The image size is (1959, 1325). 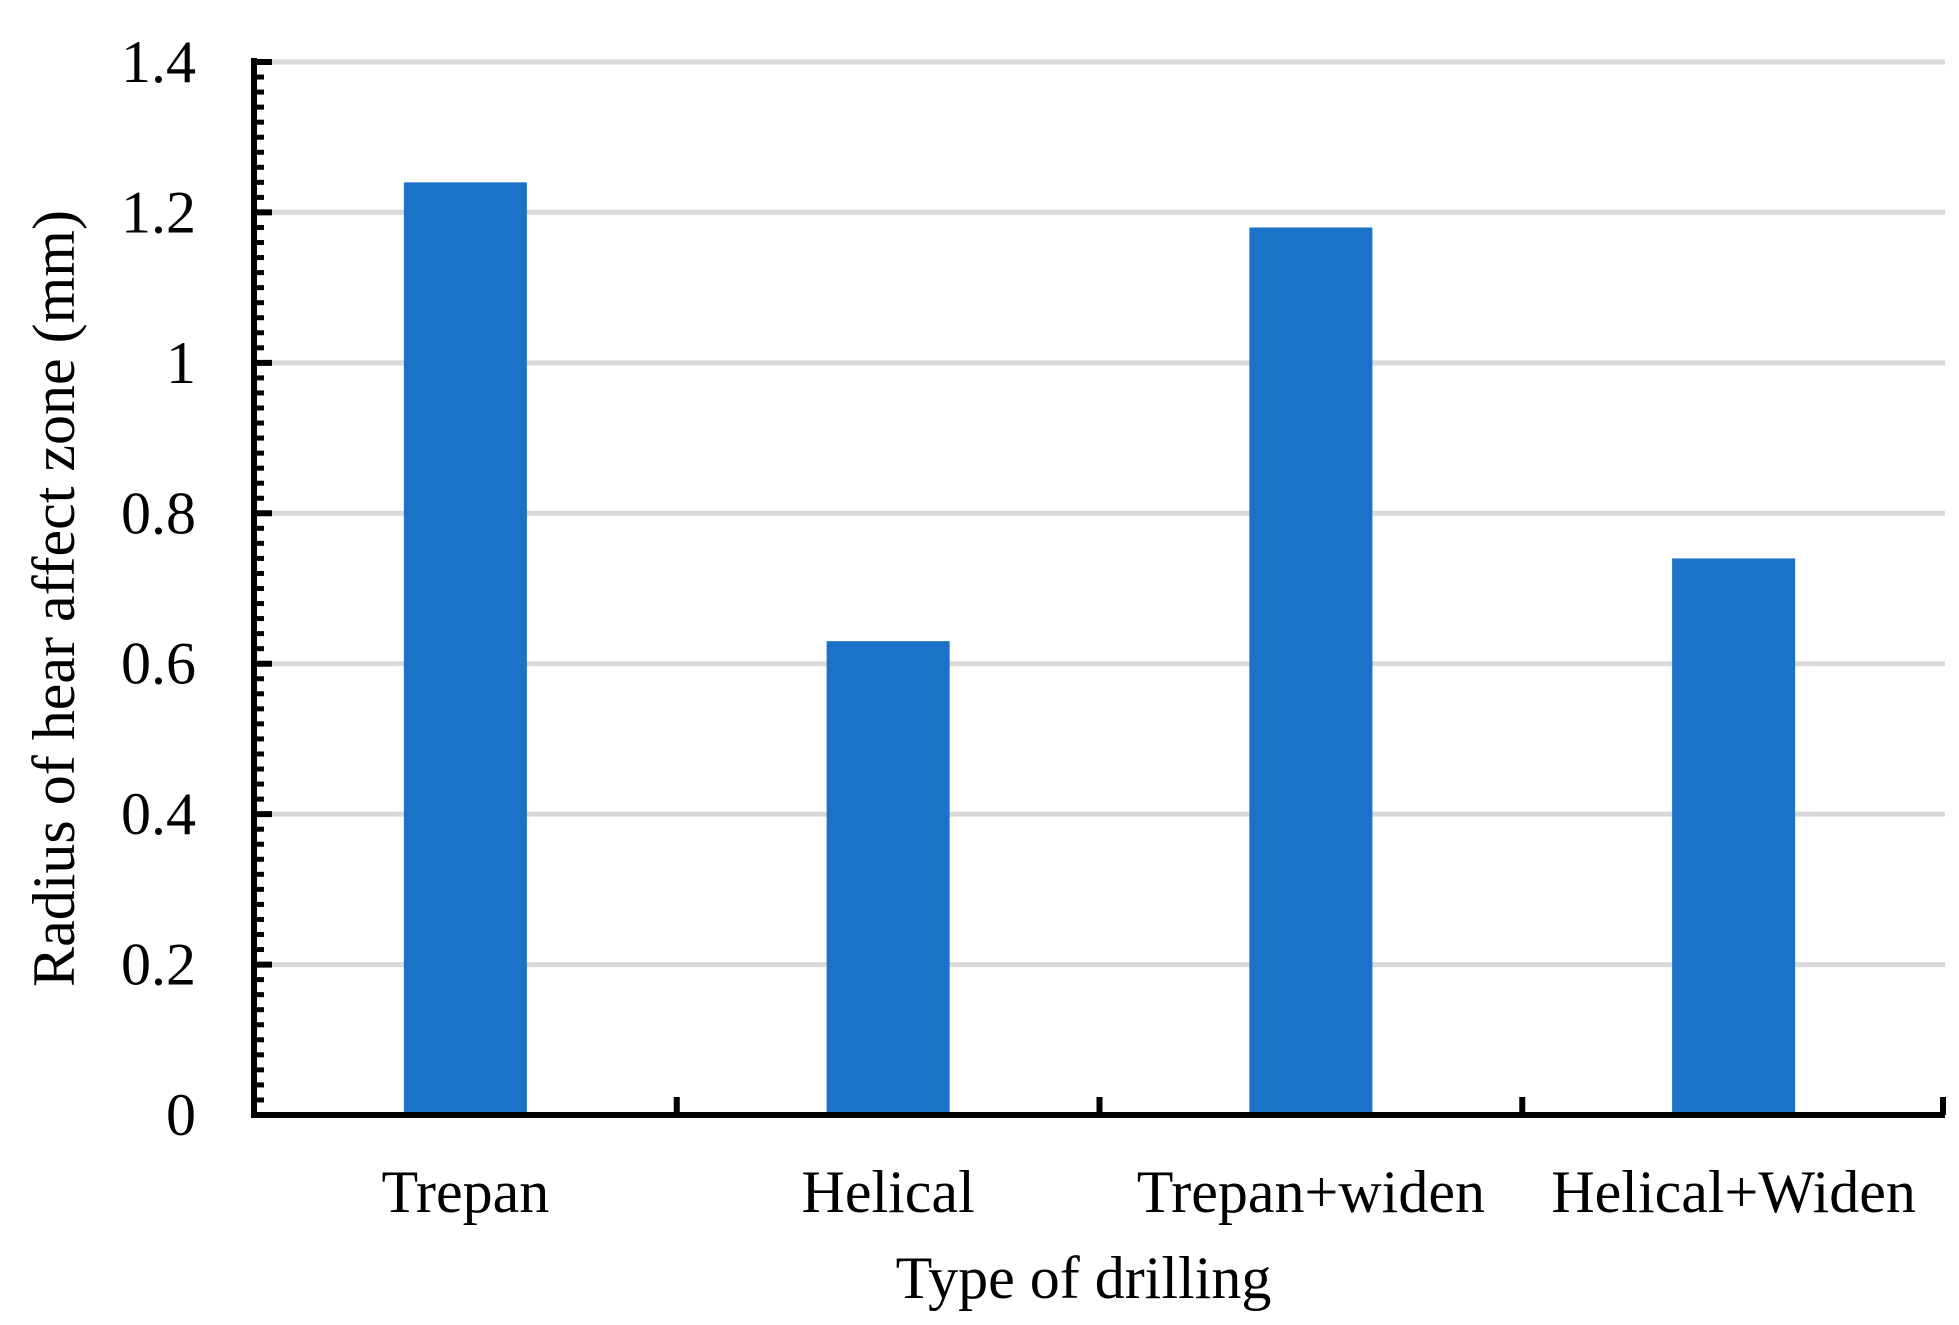 What do you see at coordinates (158, 62) in the screenshot?
I see `y-tick-label: 1.4` at bounding box center [158, 62].